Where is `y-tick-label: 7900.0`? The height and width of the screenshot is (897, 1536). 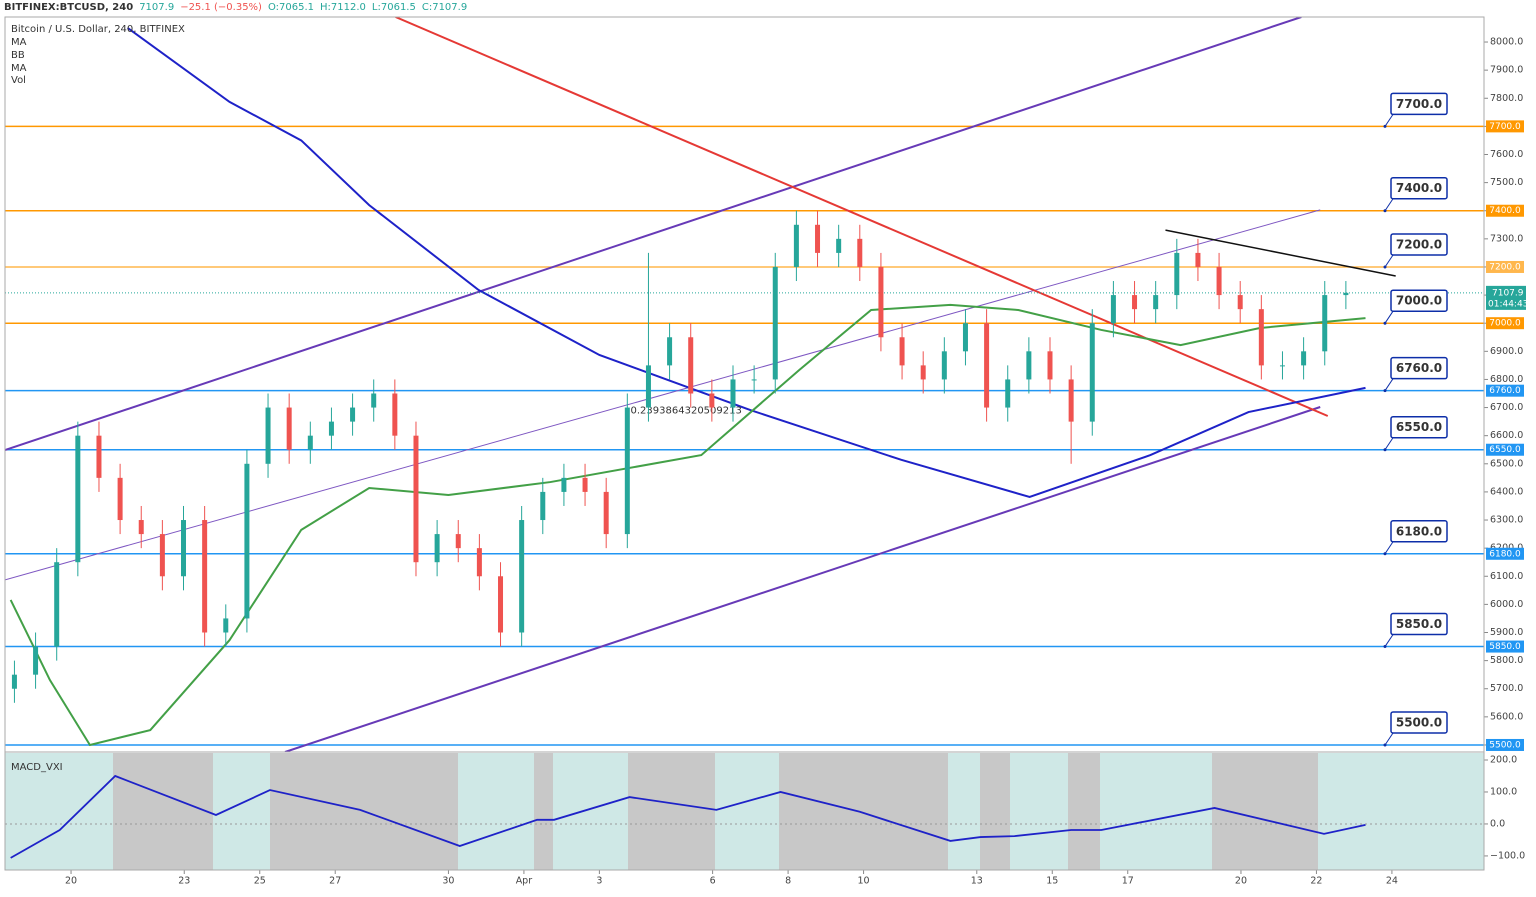 y-tick-label: 7900.0 is located at coordinates (1506, 70).